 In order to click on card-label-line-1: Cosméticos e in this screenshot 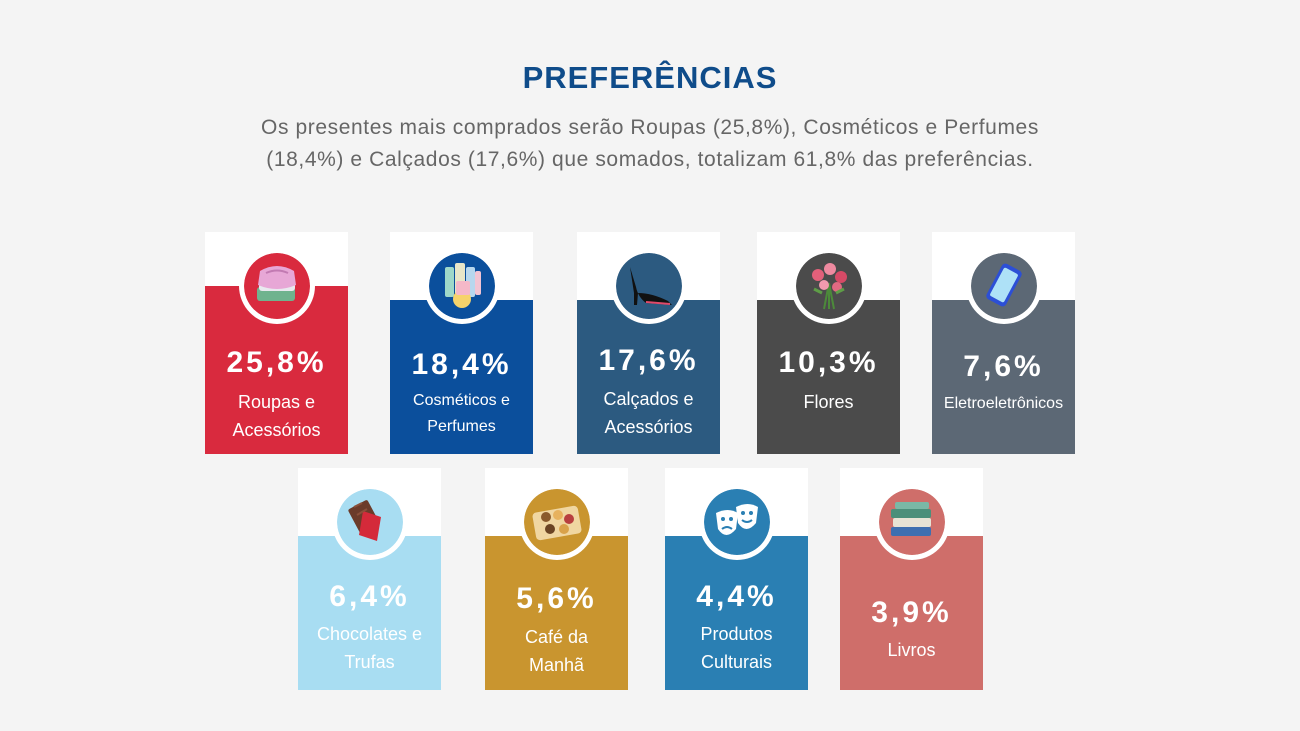, I will do `click(461, 400)`.